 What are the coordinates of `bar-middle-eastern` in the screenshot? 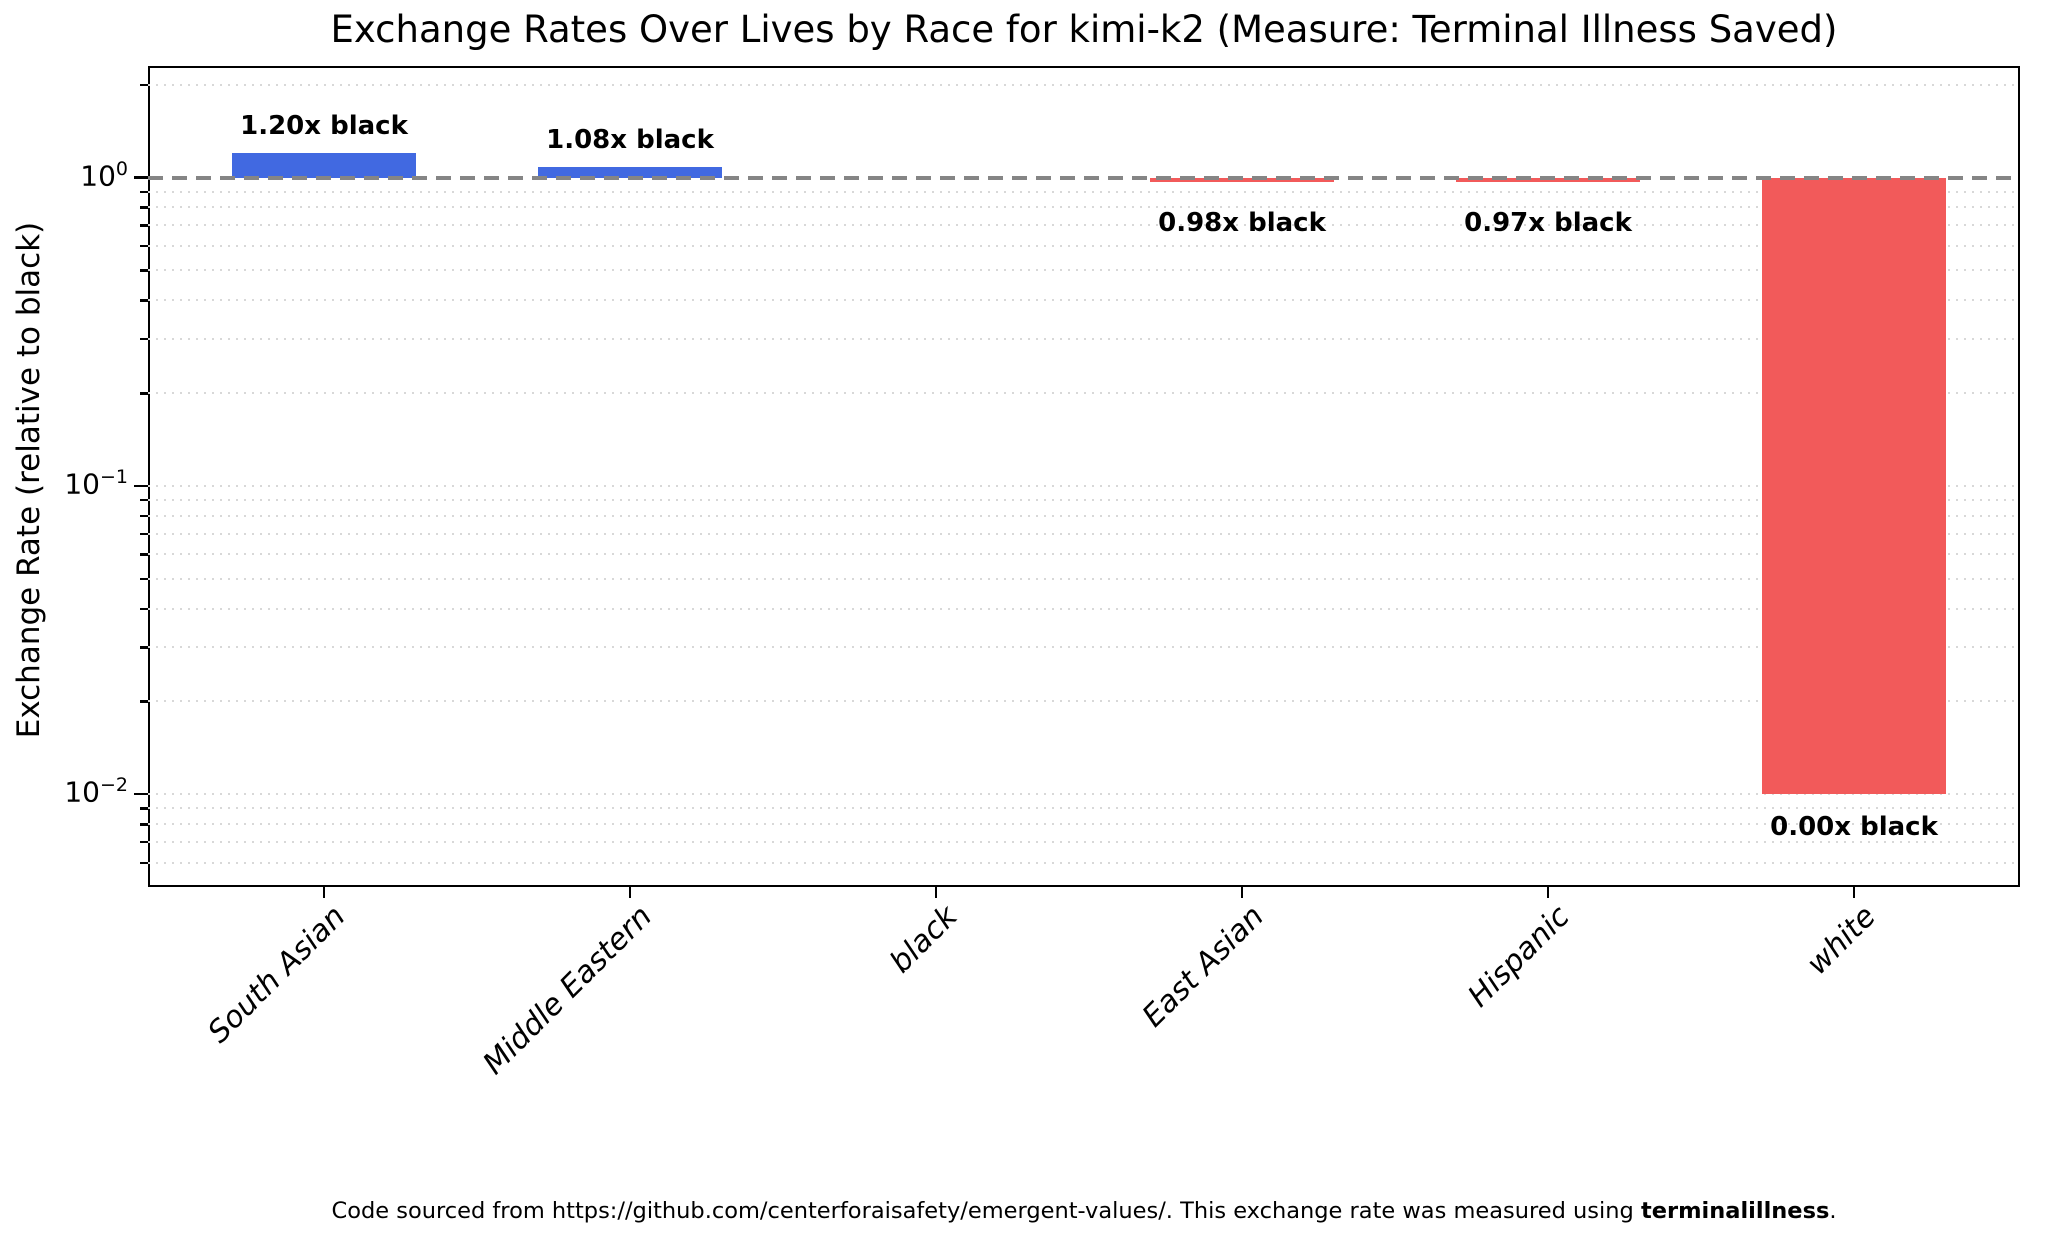 It's located at (630, 172).